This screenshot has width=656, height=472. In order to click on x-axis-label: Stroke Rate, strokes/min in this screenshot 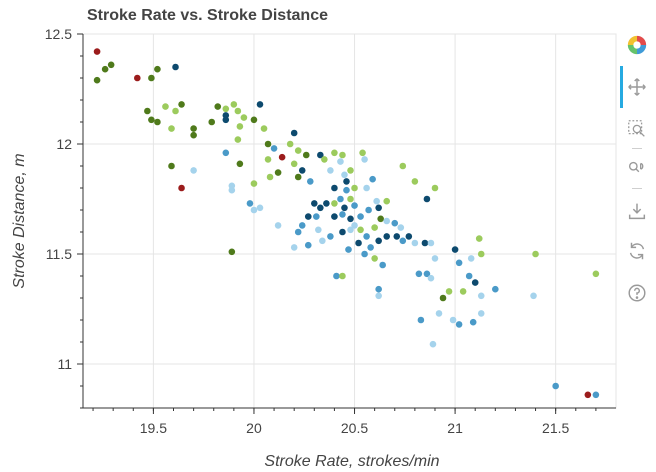, I will do `click(351, 461)`.